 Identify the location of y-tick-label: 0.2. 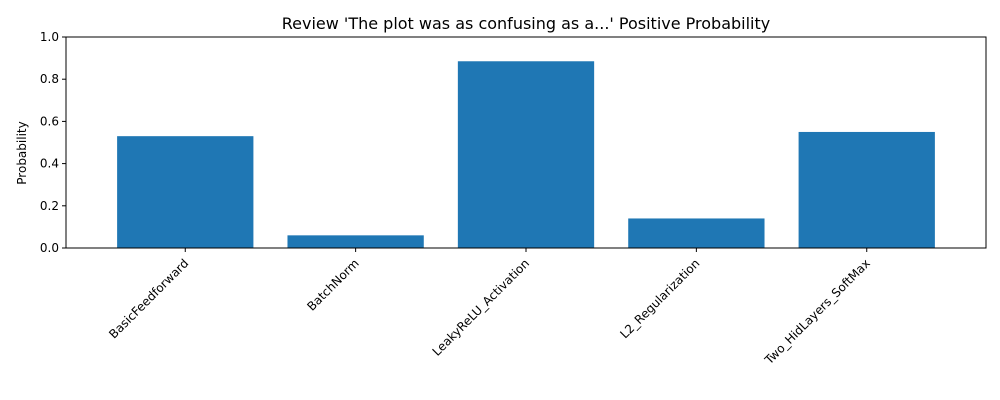
(49, 206).